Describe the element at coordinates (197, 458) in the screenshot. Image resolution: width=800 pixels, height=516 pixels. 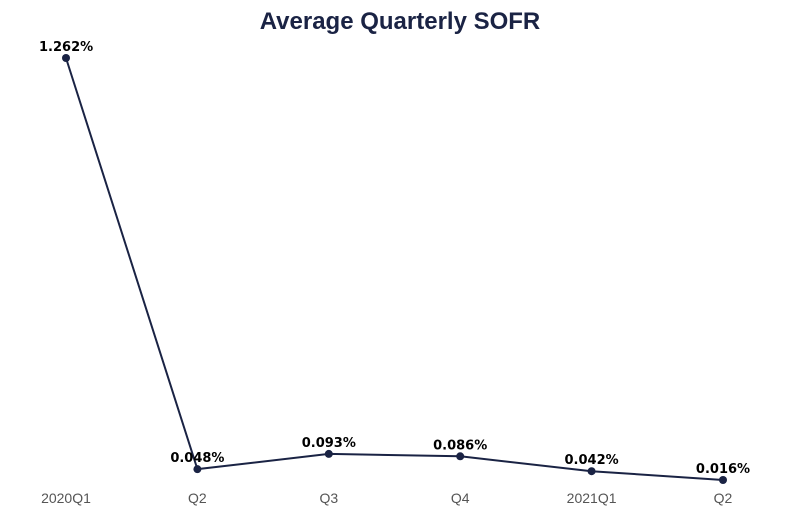
I see `data-label: 0.048%` at that location.